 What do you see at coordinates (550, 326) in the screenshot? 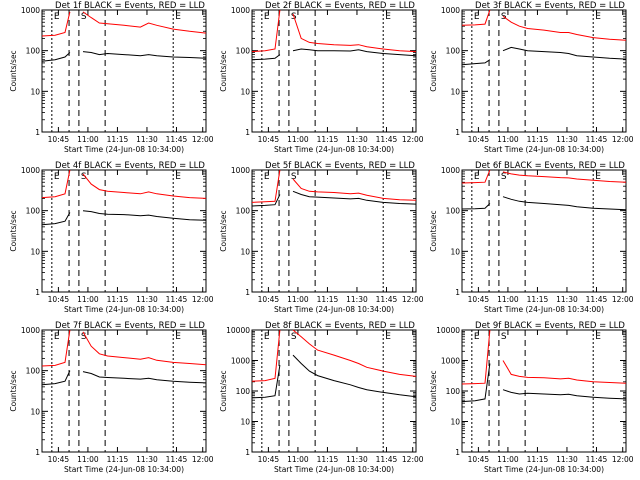
I see `chart-title: Det 9f BLACK = Events, RED = LLD` at bounding box center [550, 326].